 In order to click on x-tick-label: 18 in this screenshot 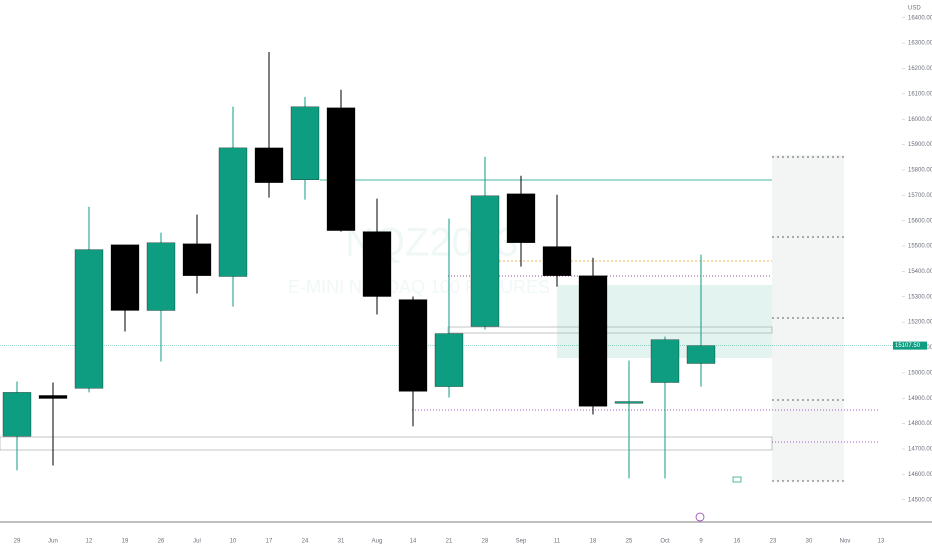, I will do `click(593, 542)`.